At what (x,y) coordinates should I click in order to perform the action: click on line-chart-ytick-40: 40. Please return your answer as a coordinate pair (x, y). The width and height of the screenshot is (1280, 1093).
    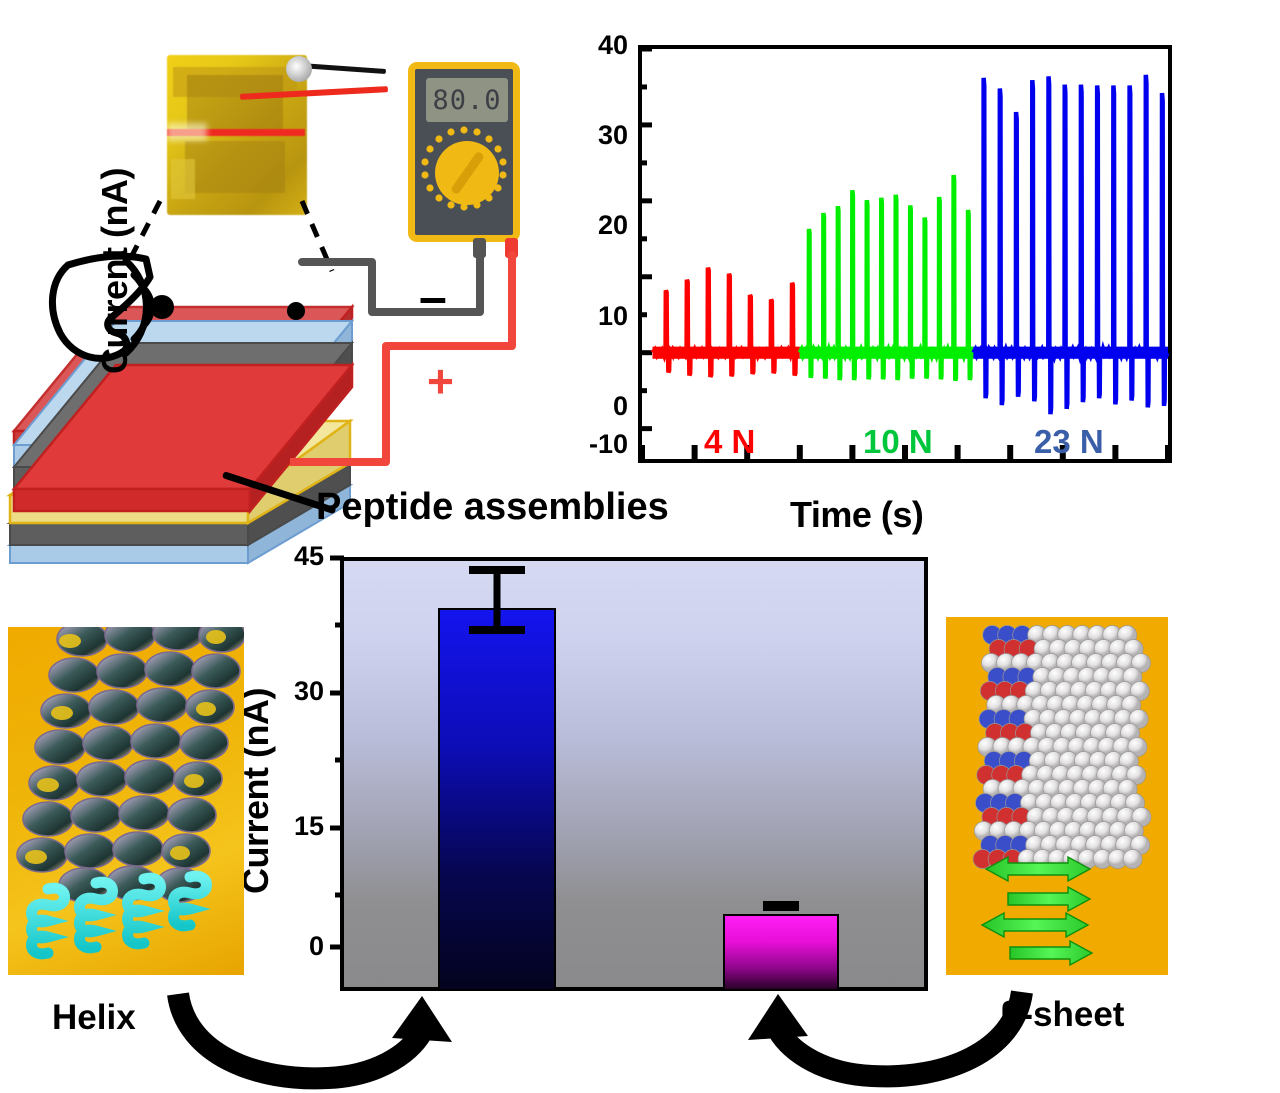
    Looking at the image, I should click on (612, 45).